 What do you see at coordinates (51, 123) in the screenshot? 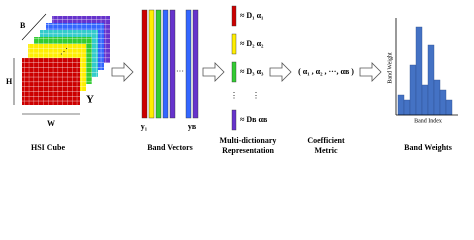
I see `cube-w-label: W` at bounding box center [51, 123].